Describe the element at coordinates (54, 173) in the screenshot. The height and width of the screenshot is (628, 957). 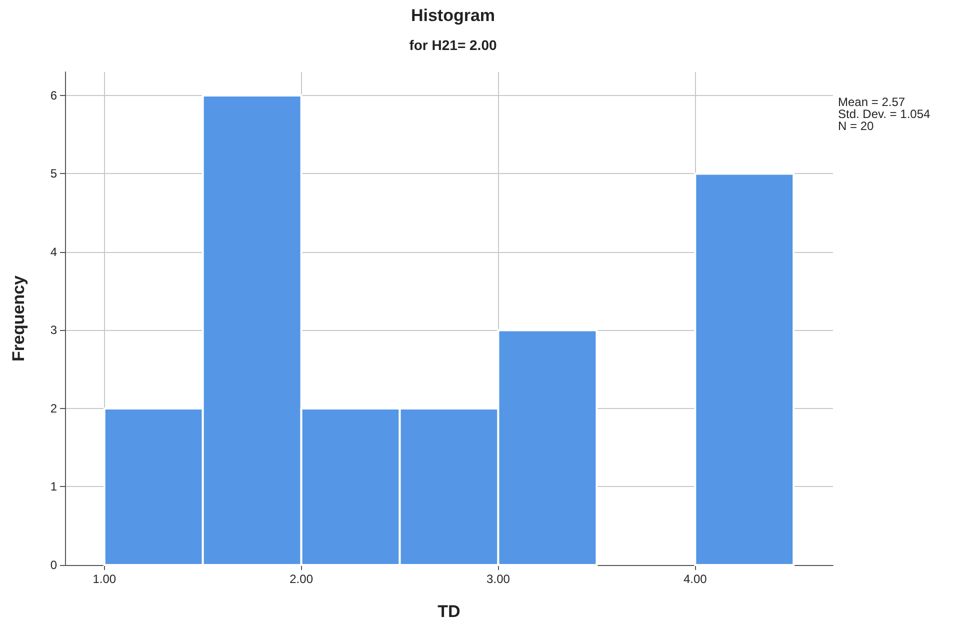
I see `y-tick-label: 5` at that location.